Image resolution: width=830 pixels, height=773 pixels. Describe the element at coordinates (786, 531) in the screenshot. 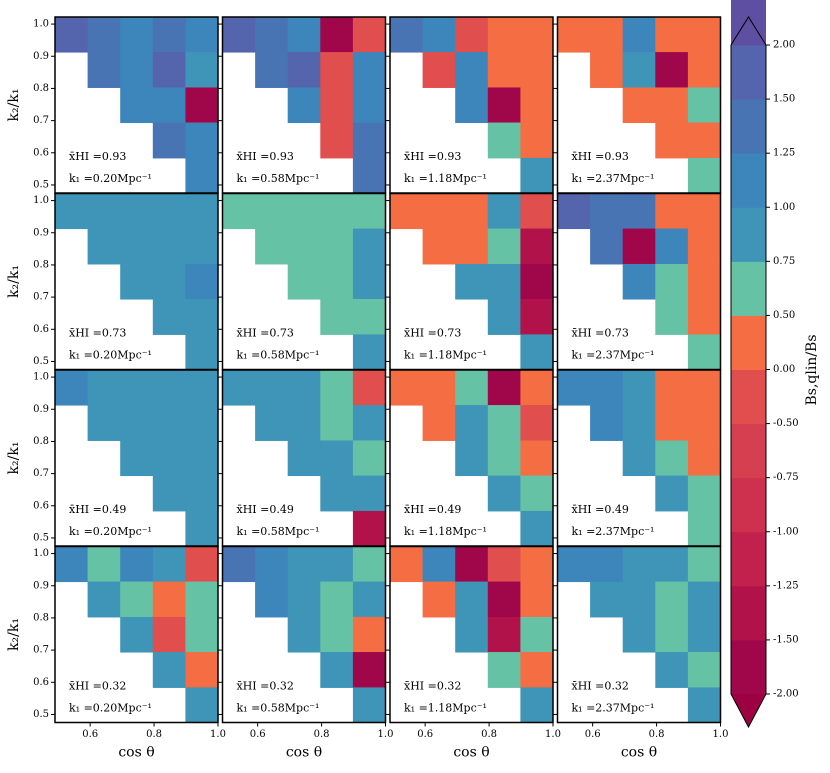

I see `colorbar-tick-label: -1.00` at that location.